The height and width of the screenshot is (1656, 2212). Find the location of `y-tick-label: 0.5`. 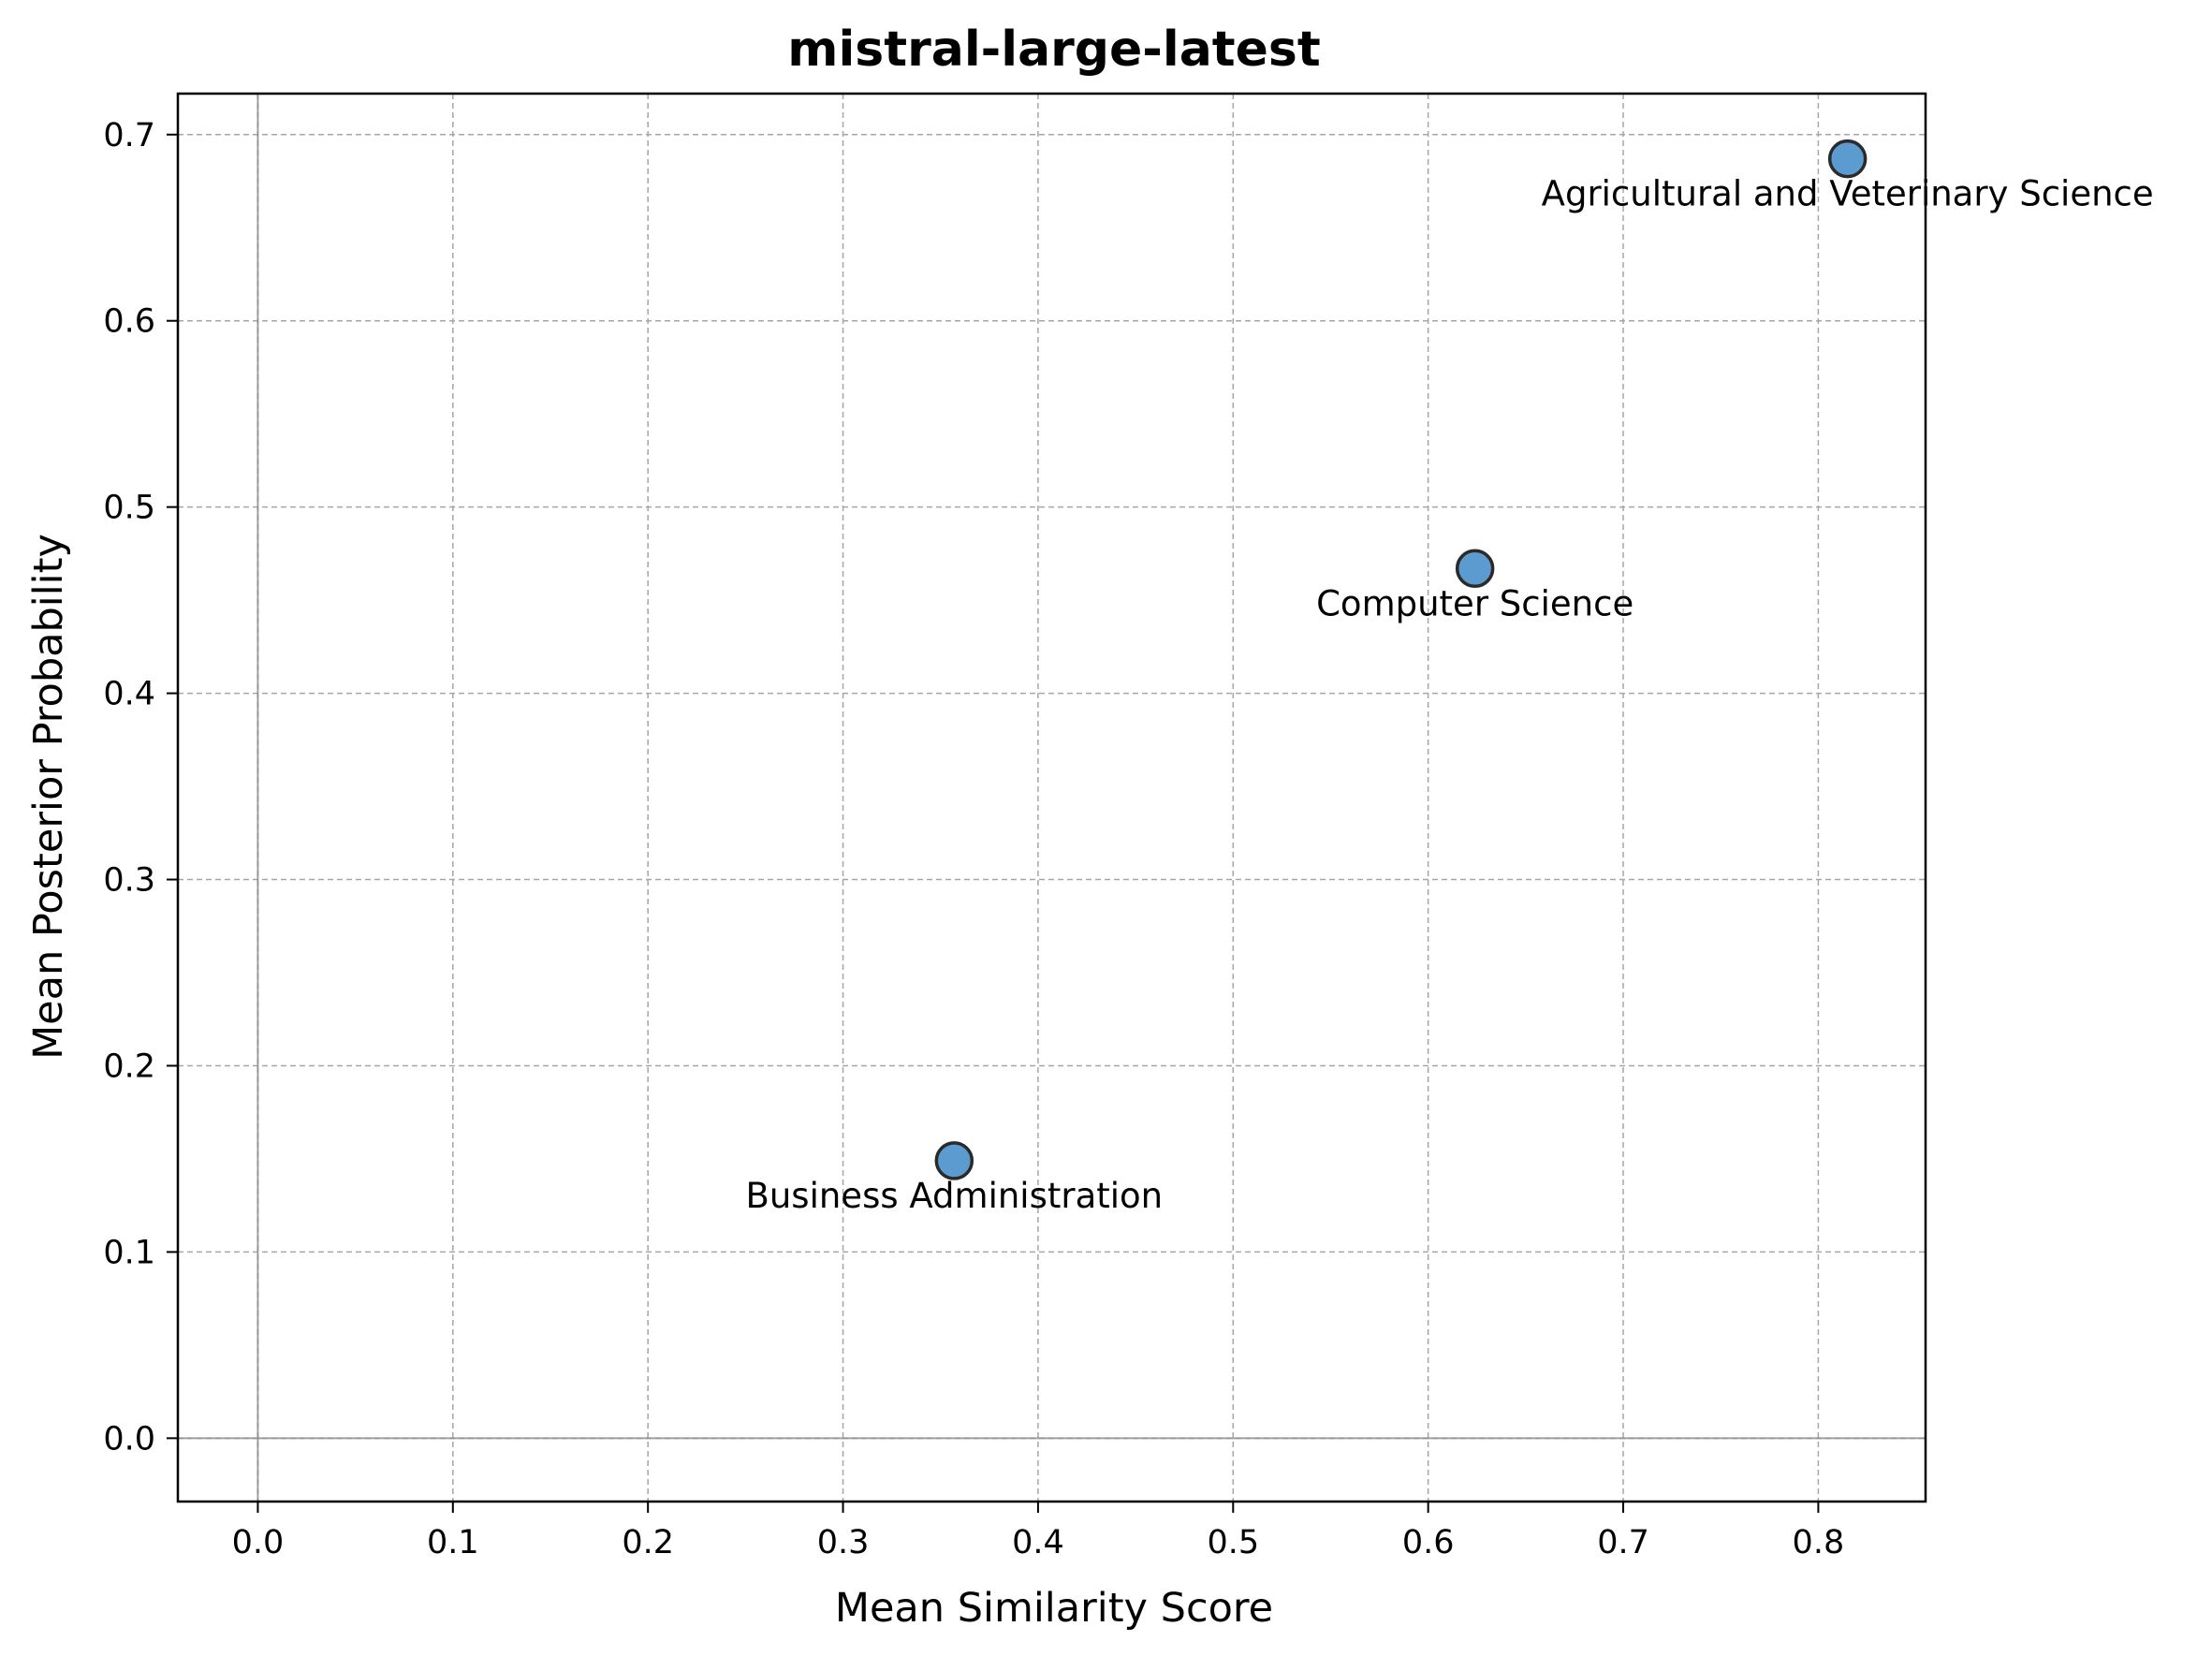

y-tick-label: 0.5 is located at coordinates (129, 508).